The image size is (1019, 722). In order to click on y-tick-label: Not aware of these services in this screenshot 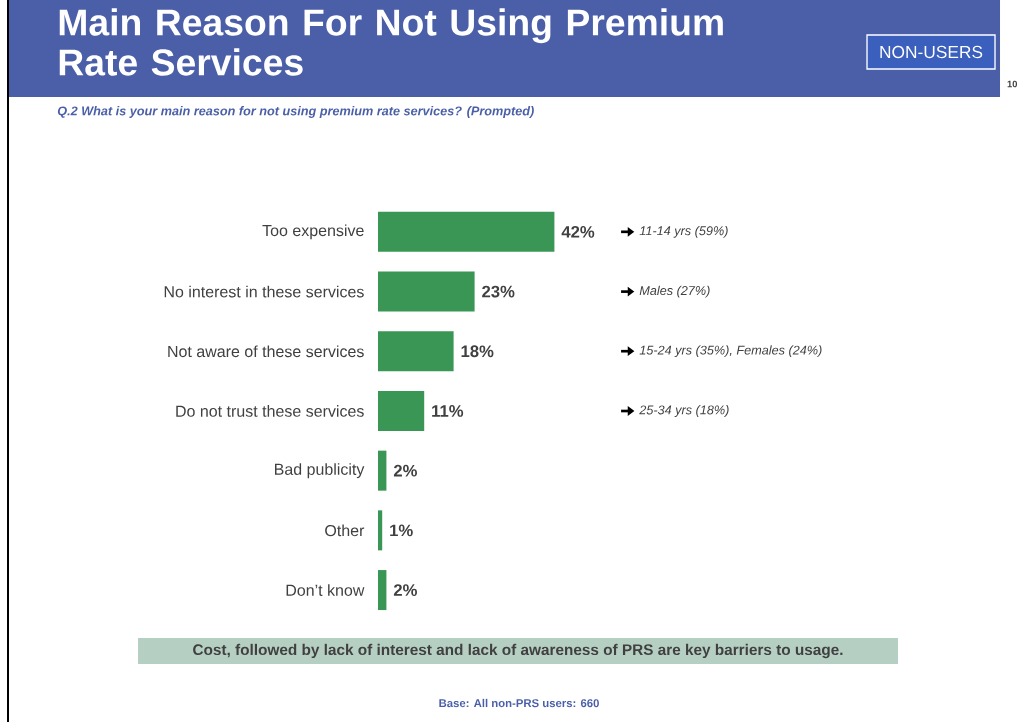, I will do `click(266, 351)`.